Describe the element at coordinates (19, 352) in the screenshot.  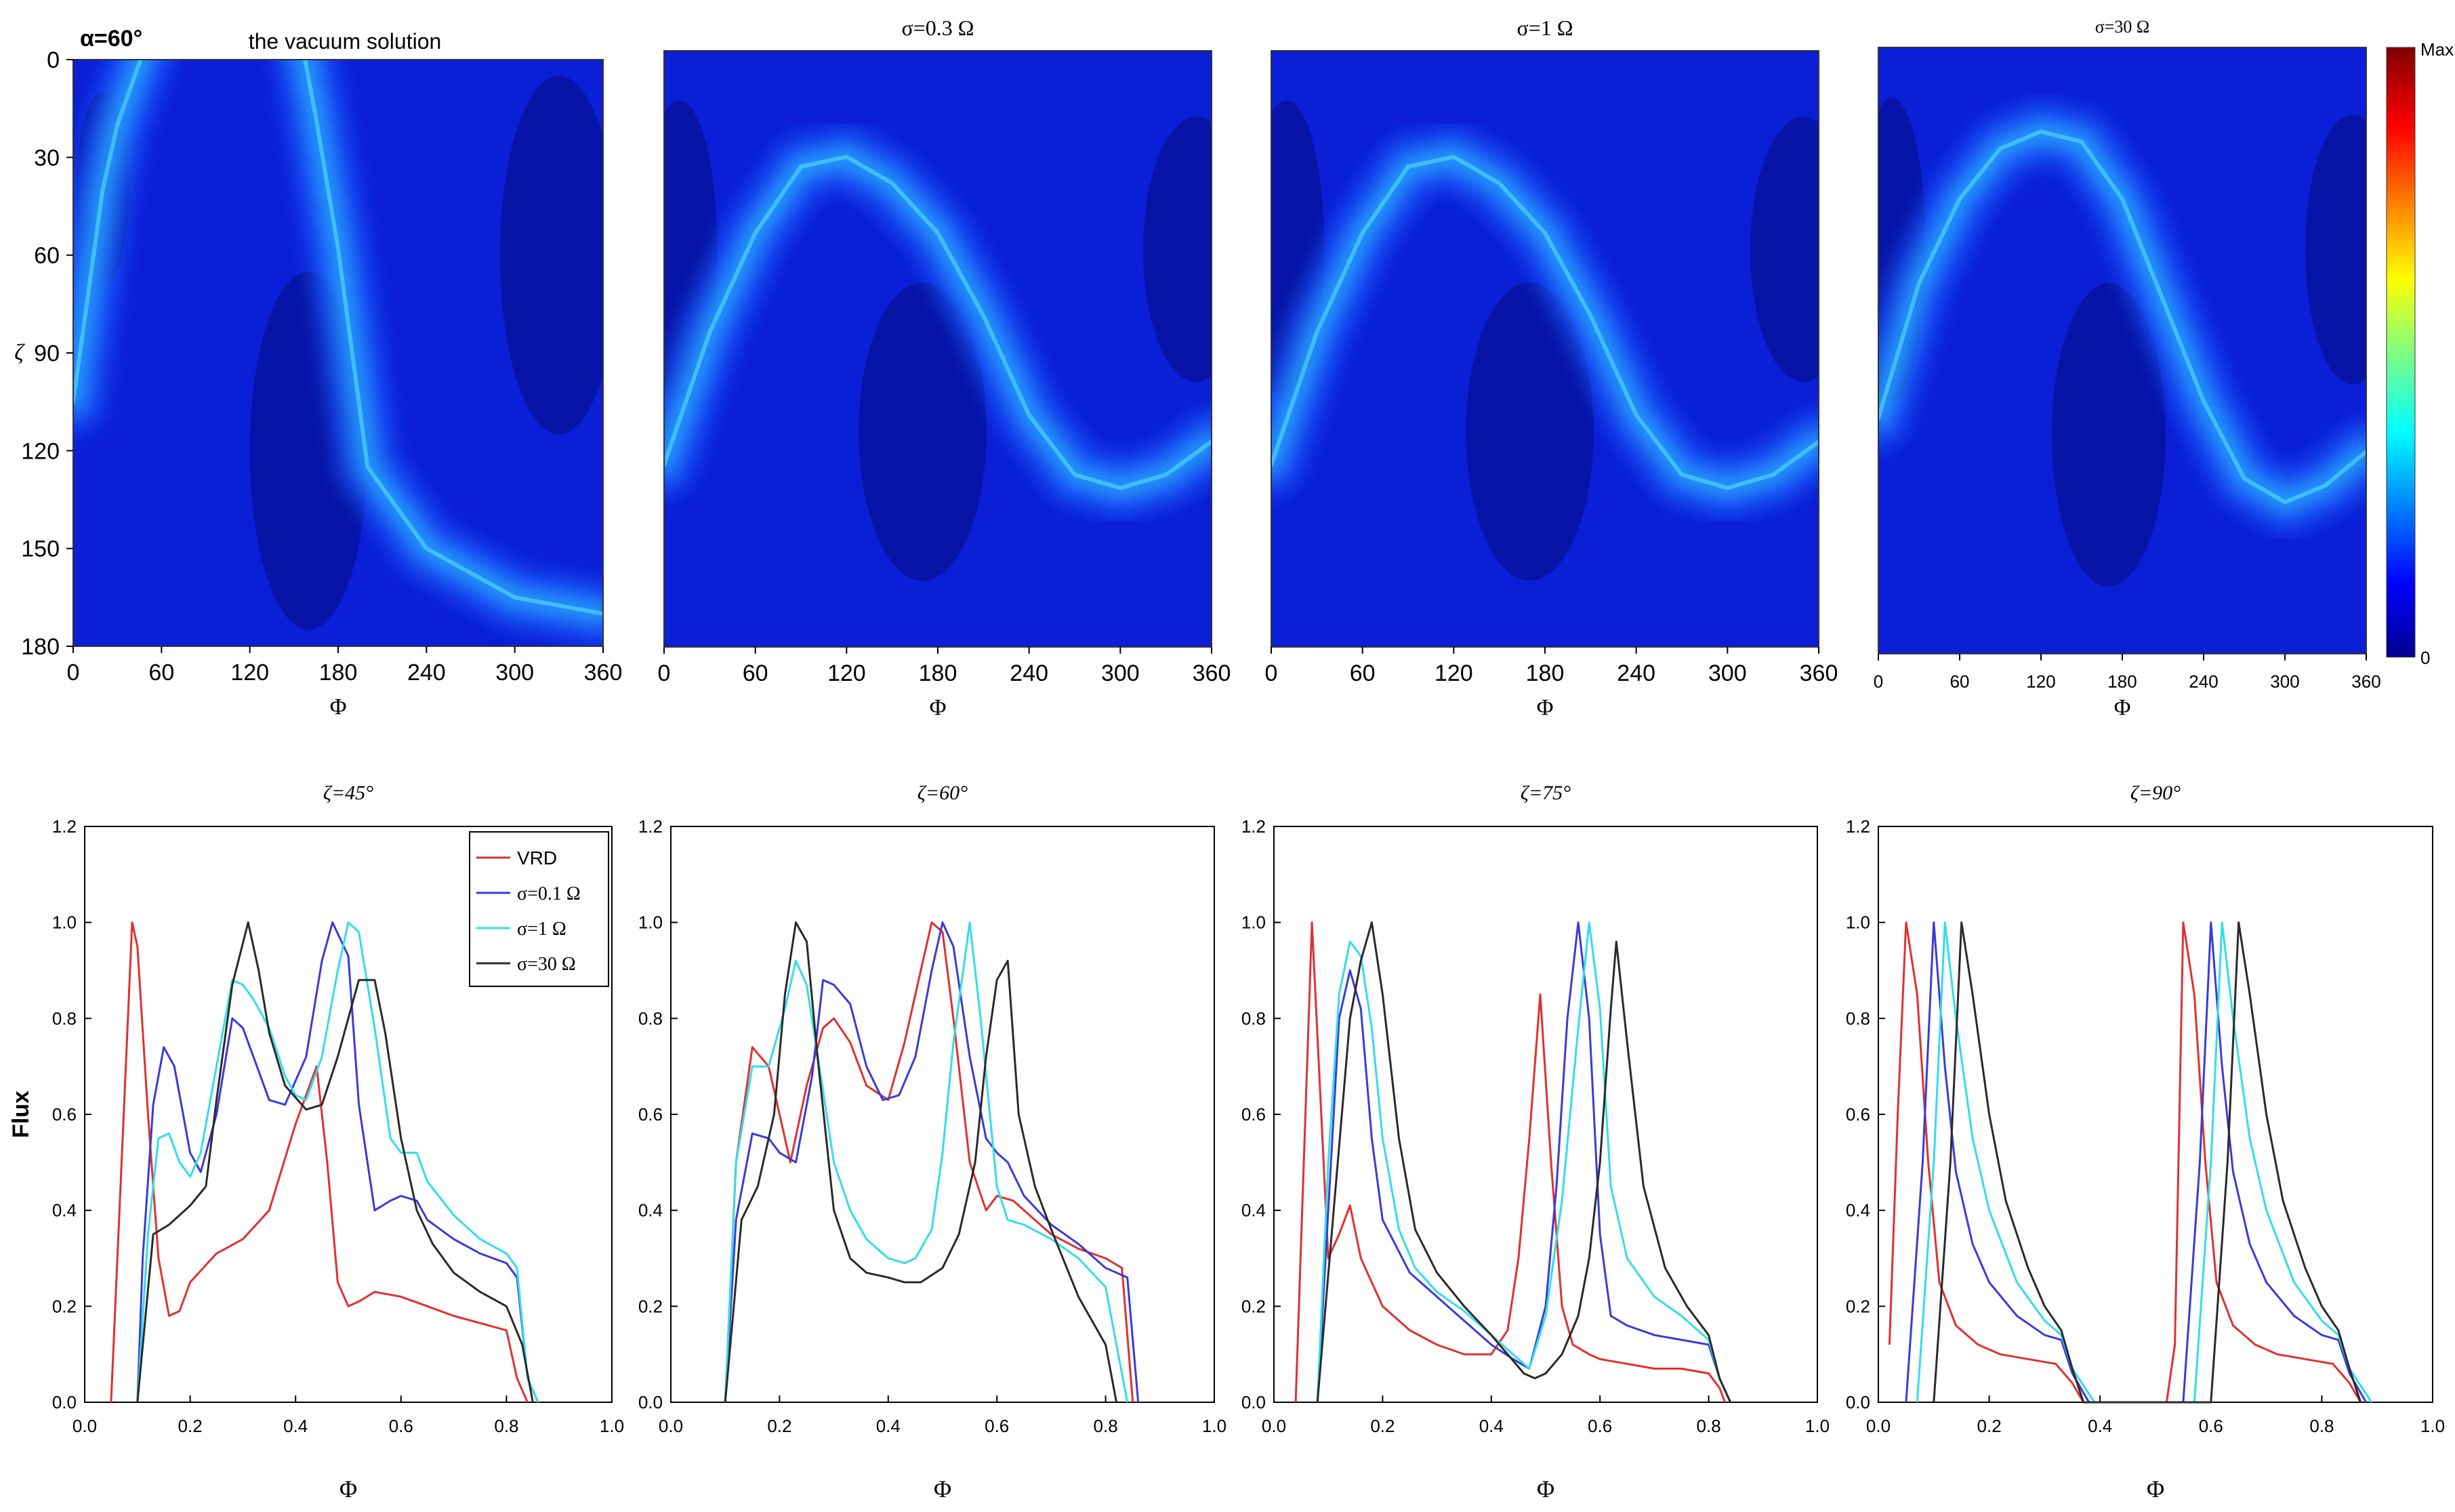
I see `y-axis-label: ζ` at that location.